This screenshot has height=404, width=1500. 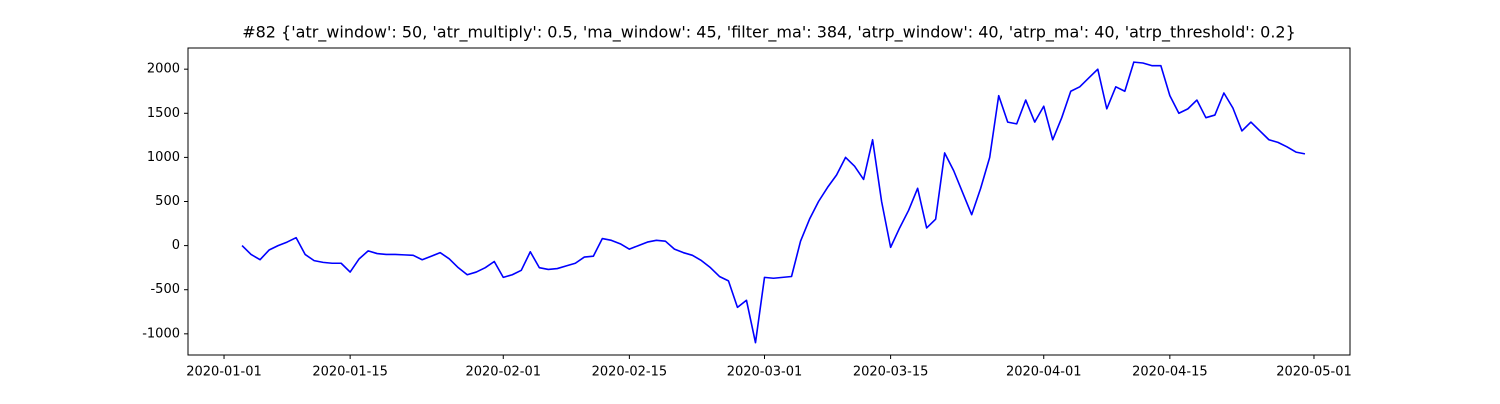 What do you see at coordinates (163, 157) in the screenshot?
I see `y-tick-label: 1000` at bounding box center [163, 157].